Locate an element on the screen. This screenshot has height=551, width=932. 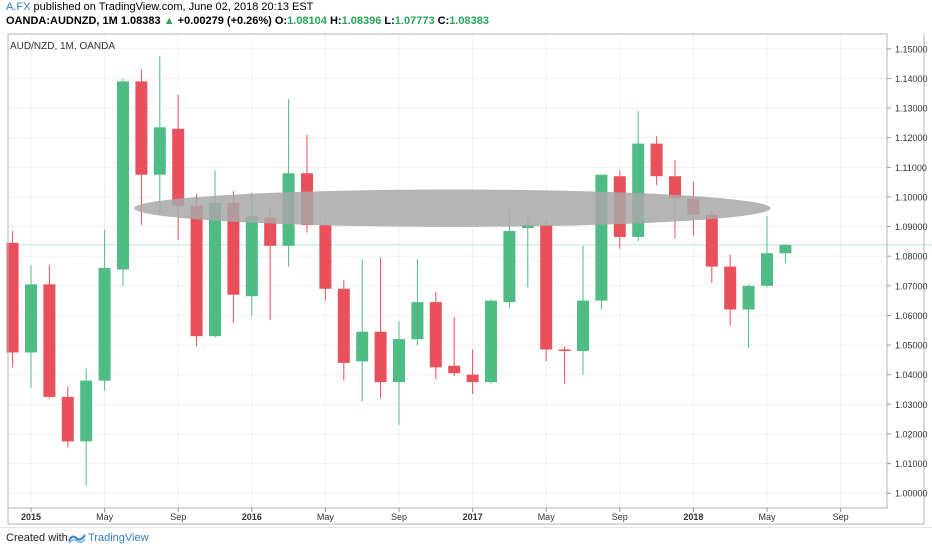
time-tick-label: 2015 is located at coordinates (31, 517).